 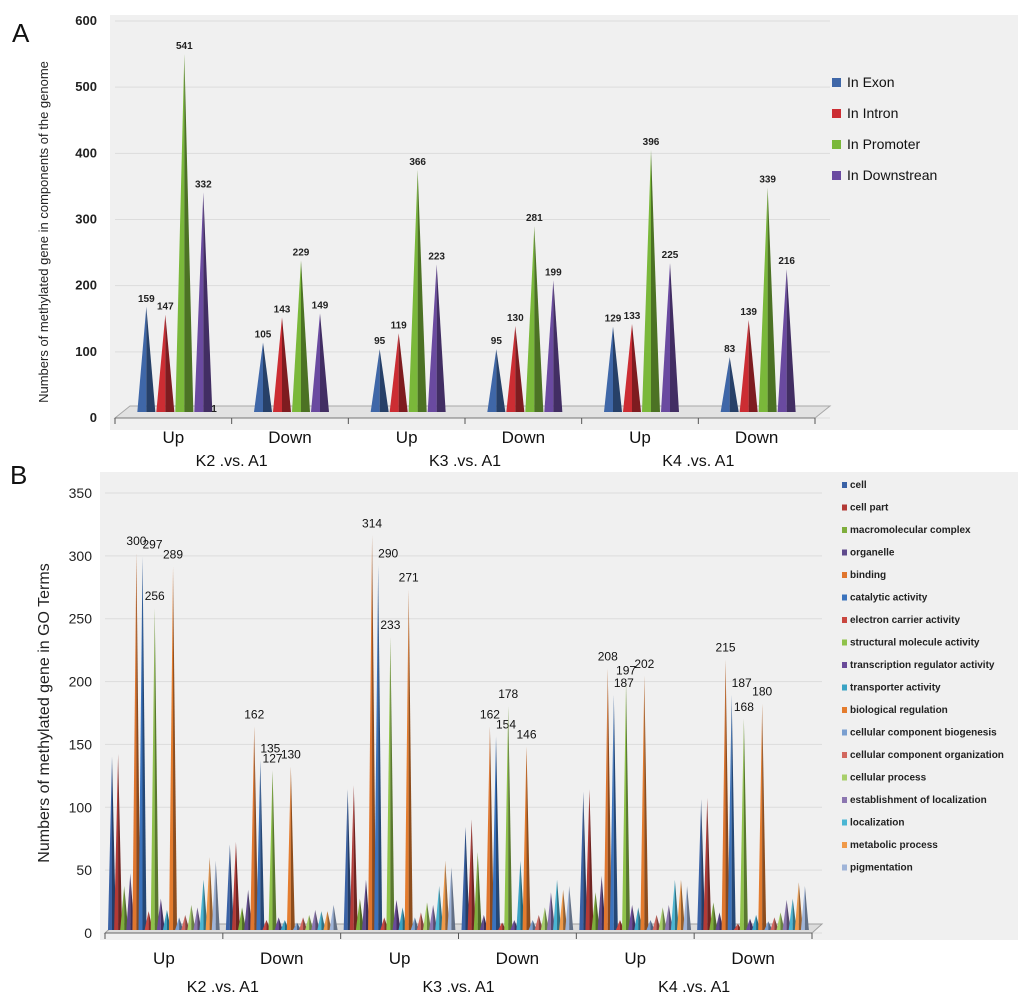 What do you see at coordinates (644, 664) in the screenshot?
I see `data-label: 202` at bounding box center [644, 664].